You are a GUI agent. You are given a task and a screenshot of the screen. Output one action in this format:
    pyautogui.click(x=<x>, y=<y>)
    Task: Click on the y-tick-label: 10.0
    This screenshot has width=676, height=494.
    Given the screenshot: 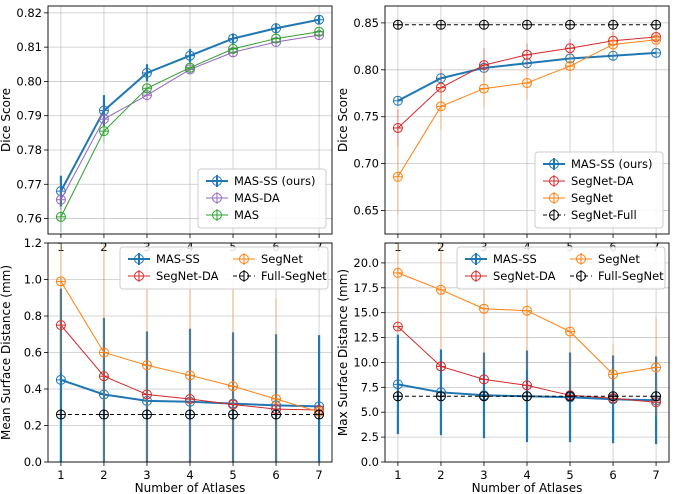 What is the action you would take?
    pyautogui.click(x=366, y=362)
    